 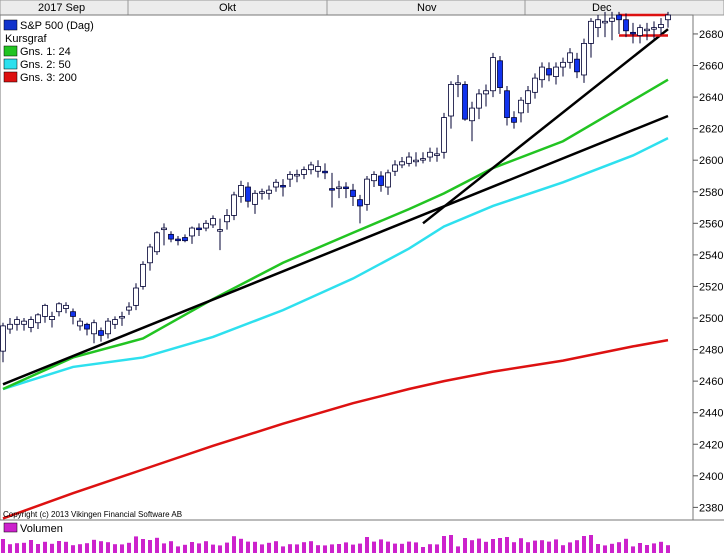 I want to click on volume-legend: Volumen, so click(x=41, y=529).